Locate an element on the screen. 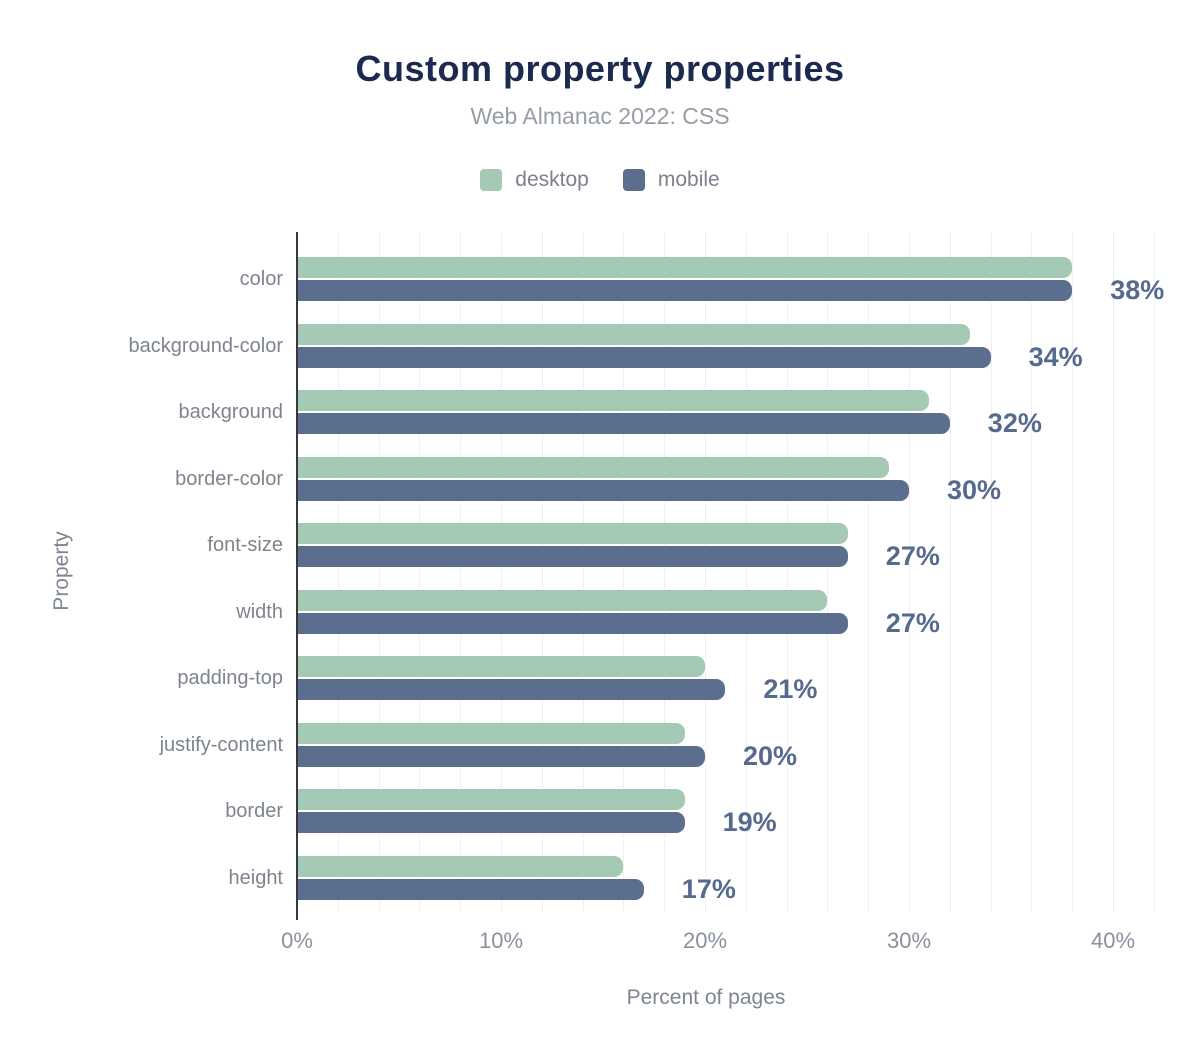 This screenshot has height=1060, width=1200. category-label-background-color: background-color is located at coordinates (205, 345).